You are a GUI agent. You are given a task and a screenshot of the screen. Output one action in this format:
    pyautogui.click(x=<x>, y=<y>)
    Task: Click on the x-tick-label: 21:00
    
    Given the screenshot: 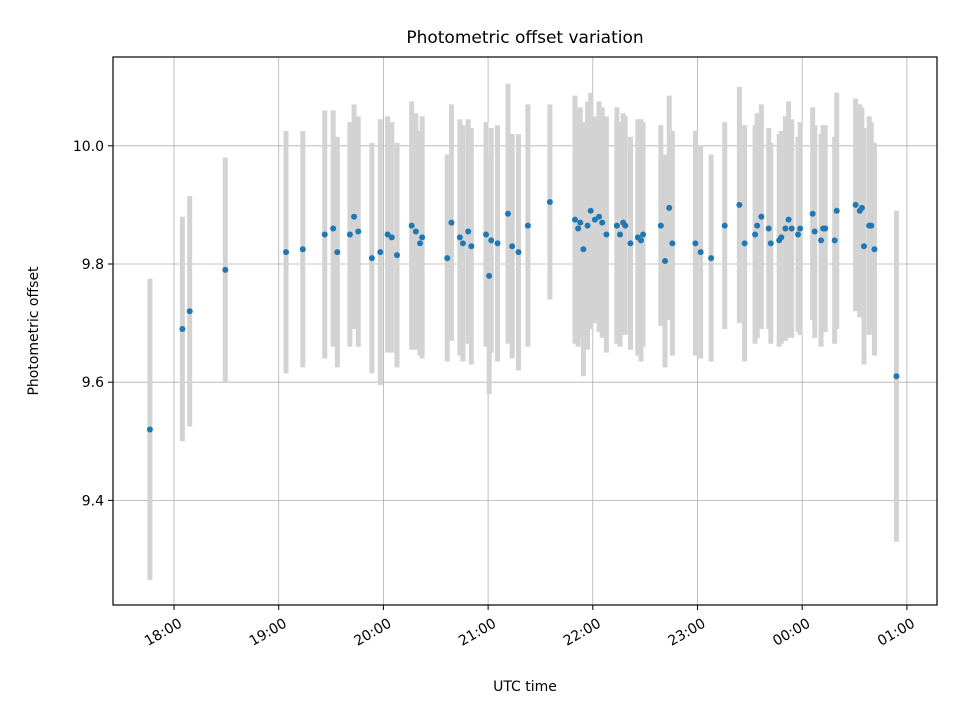 What is the action you would take?
    pyautogui.click(x=477, y=633)
    